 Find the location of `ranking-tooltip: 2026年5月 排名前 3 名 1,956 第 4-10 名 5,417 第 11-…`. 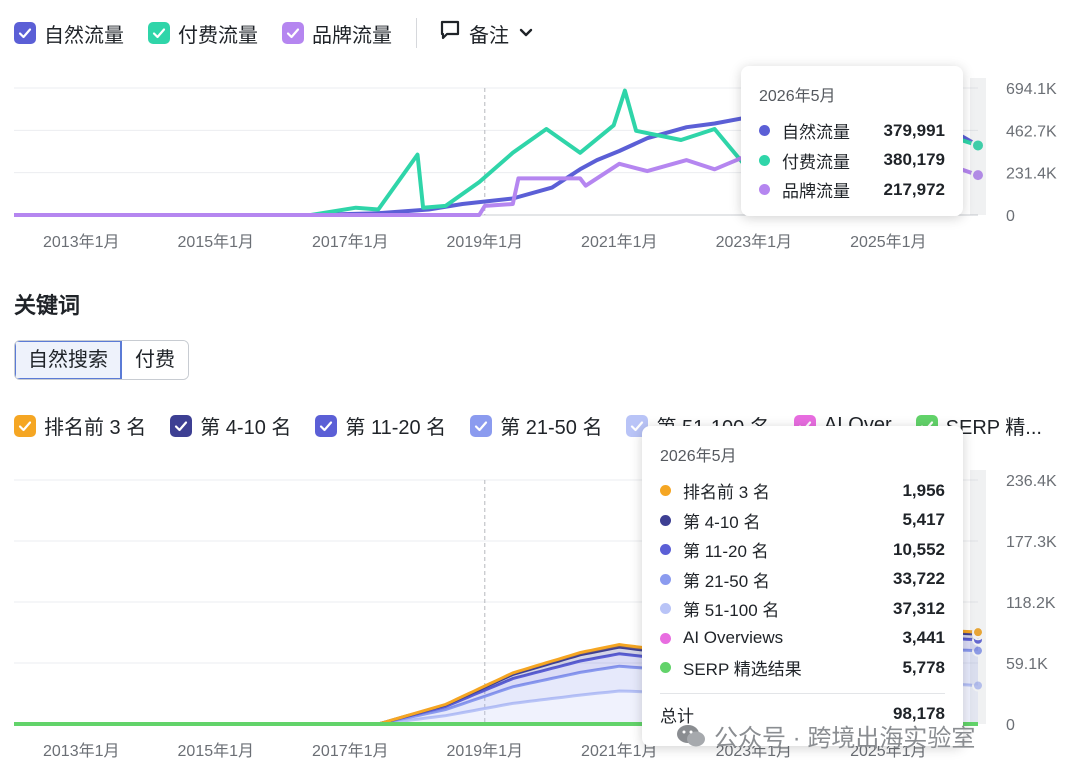

ranking-tooltip: 2026年5月 排名前 3 名 1,956 第 4-10 名 5,417 第 11-… is located at coordinates (802, 586).